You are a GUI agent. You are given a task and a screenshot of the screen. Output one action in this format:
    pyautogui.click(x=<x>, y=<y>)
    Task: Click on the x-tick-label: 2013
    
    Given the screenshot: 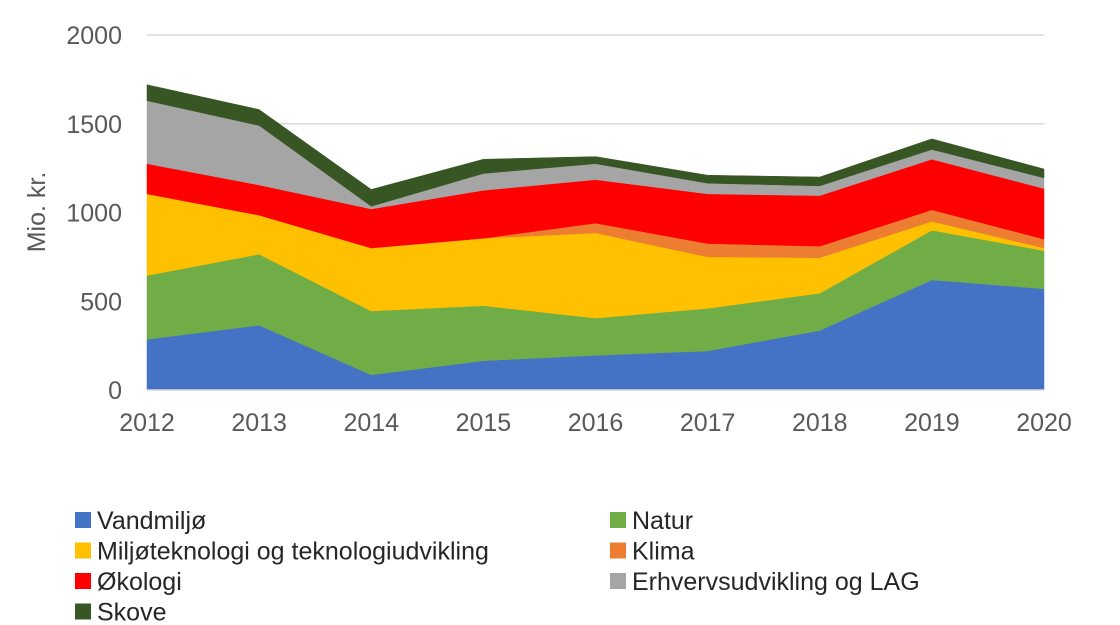 What is the action you would take?
    pyautogui.click(x=259, y=423)
    